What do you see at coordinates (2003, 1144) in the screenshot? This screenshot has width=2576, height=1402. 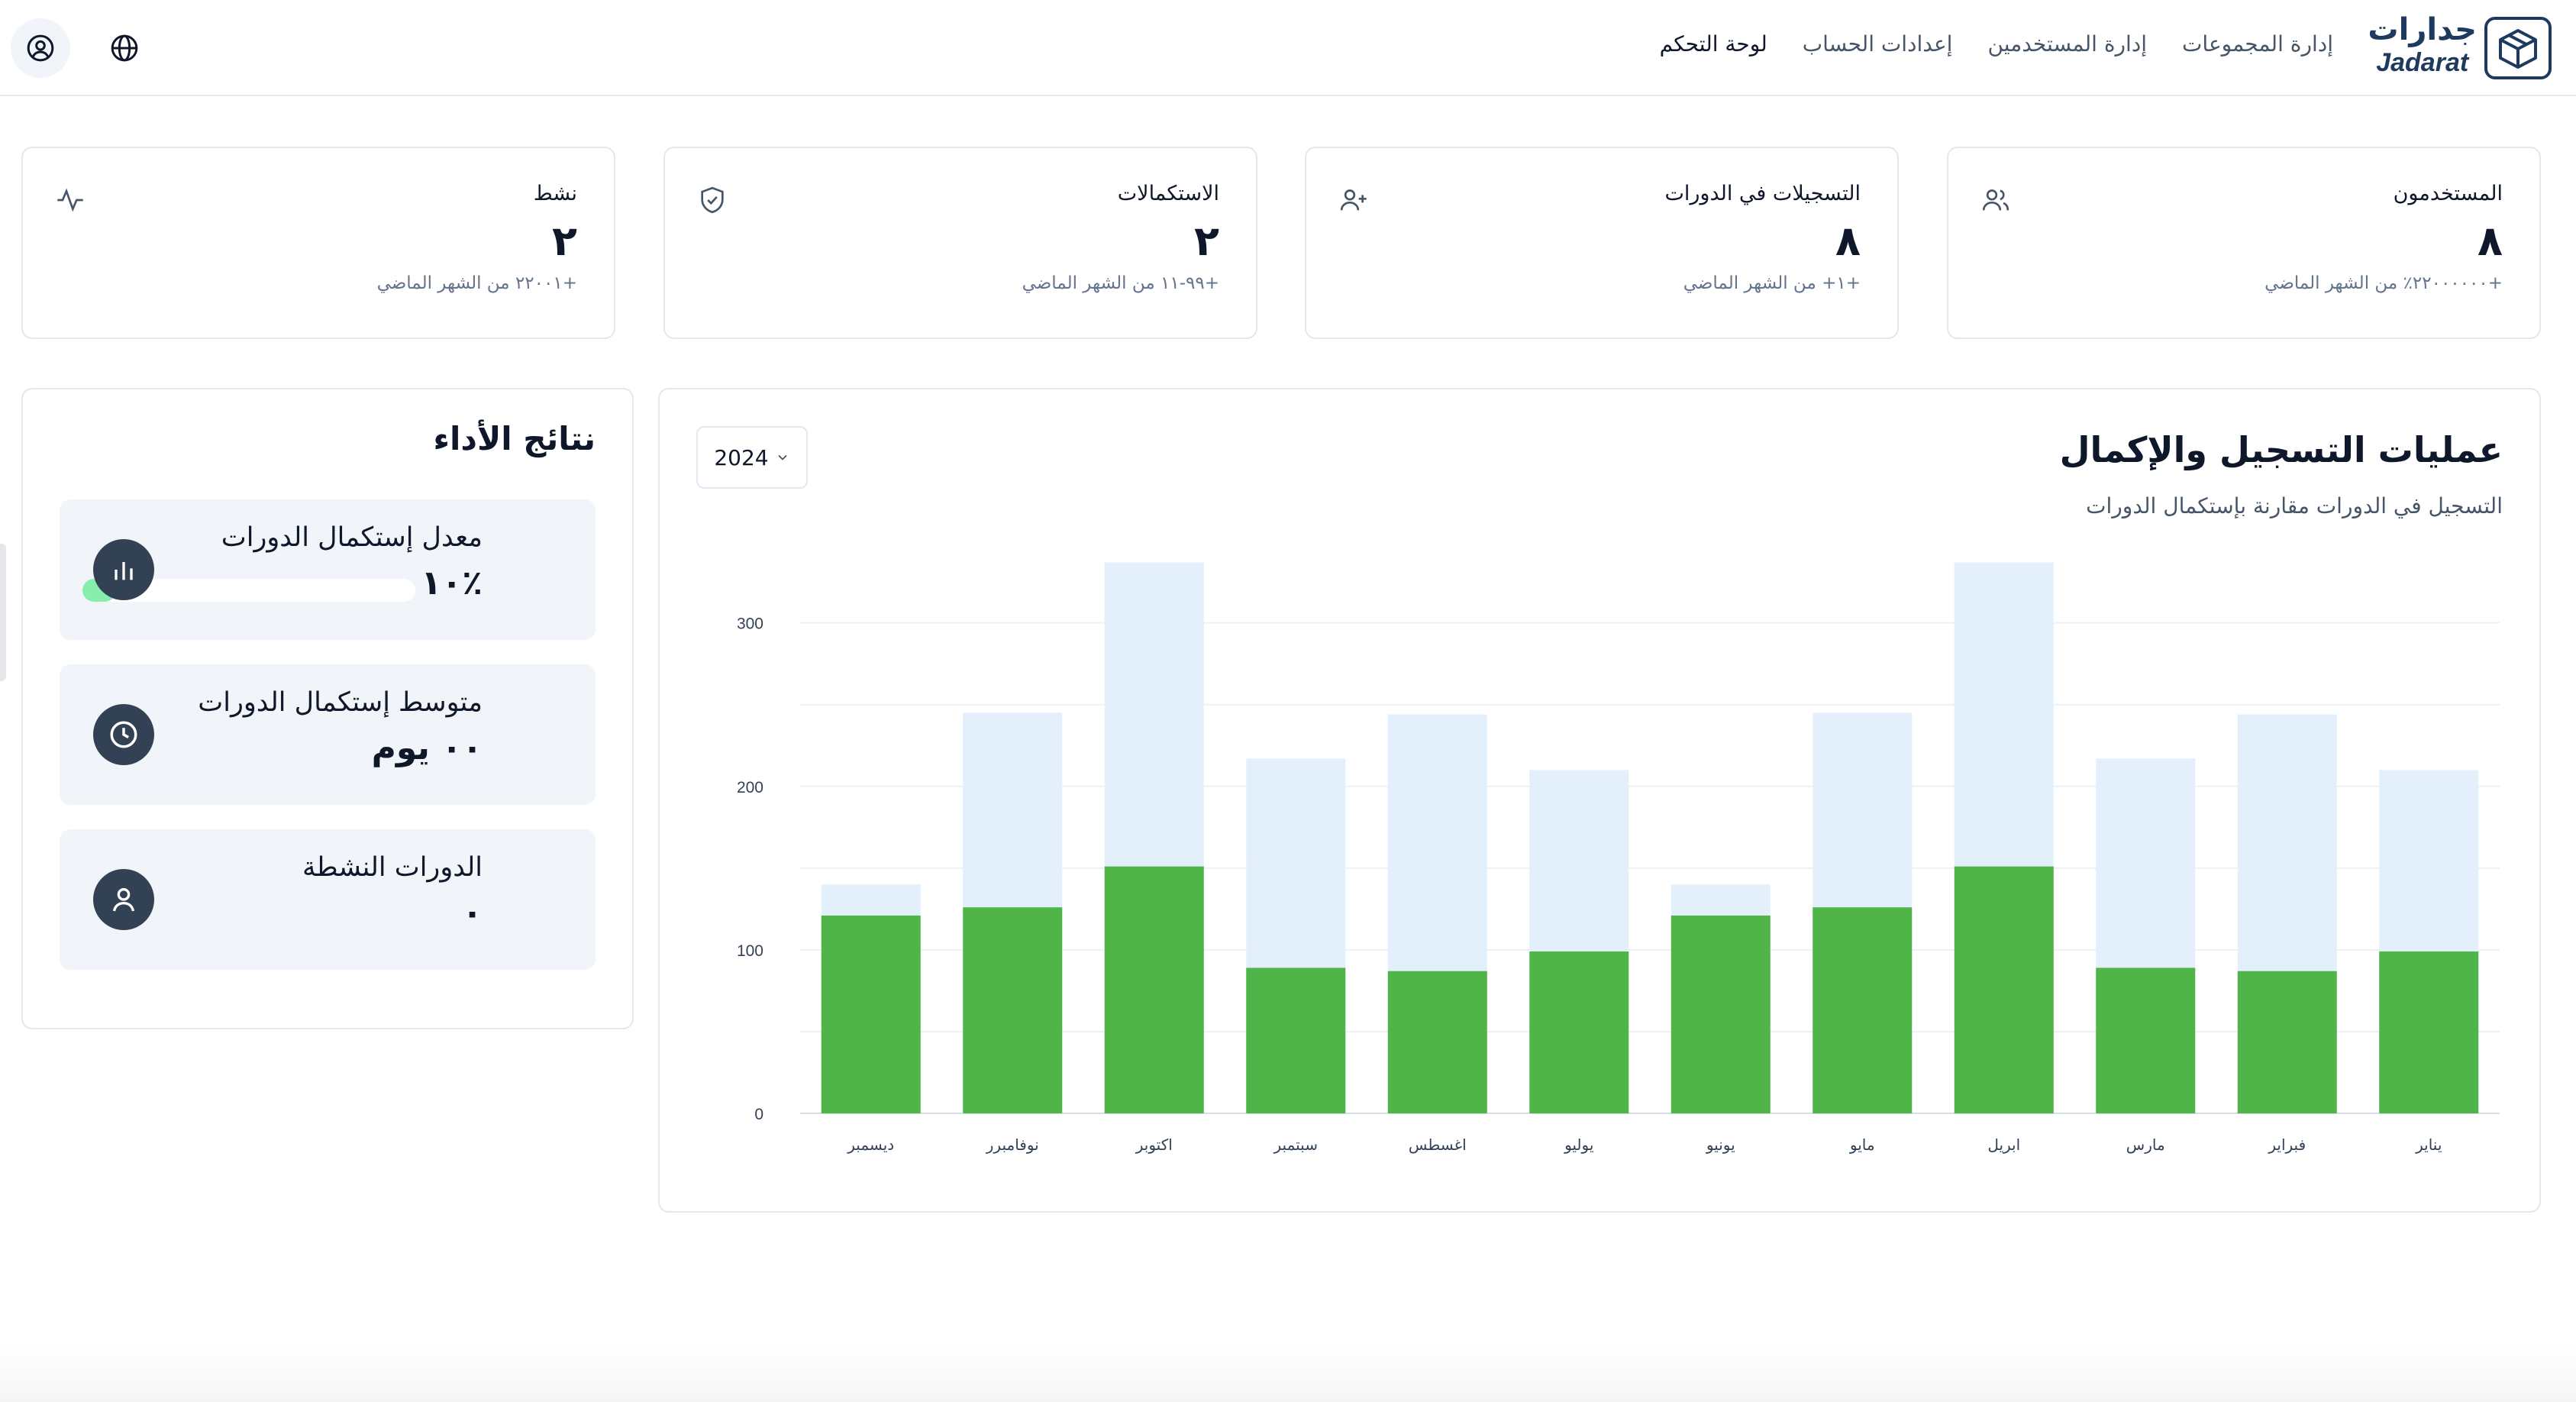 I see `x-tick-label: ابريل` at bounding box center [2003, 1144].